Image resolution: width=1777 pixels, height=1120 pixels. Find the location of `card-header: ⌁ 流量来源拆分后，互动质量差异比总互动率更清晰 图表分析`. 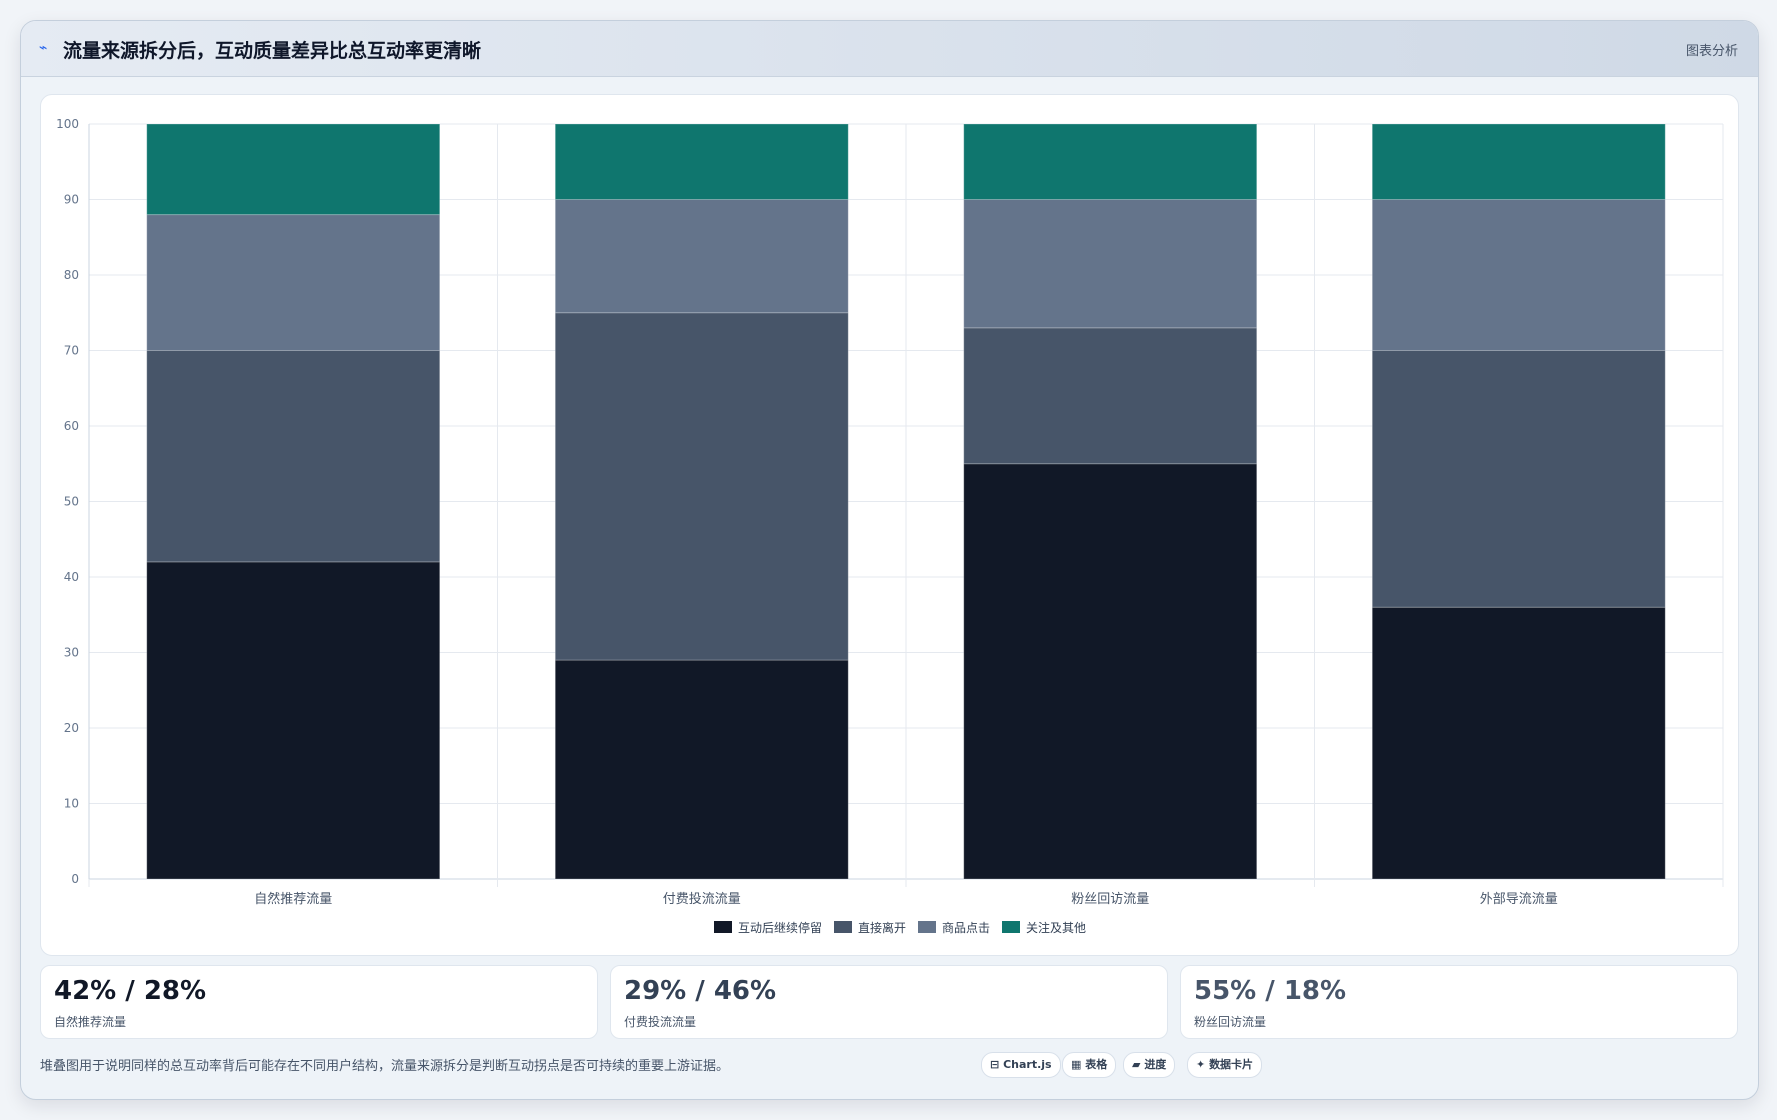

card-header: ⌁ 流量来源拆分后，互动质量差异比总互动率更清晰 图表分析 is located at coordinates (889, 49).